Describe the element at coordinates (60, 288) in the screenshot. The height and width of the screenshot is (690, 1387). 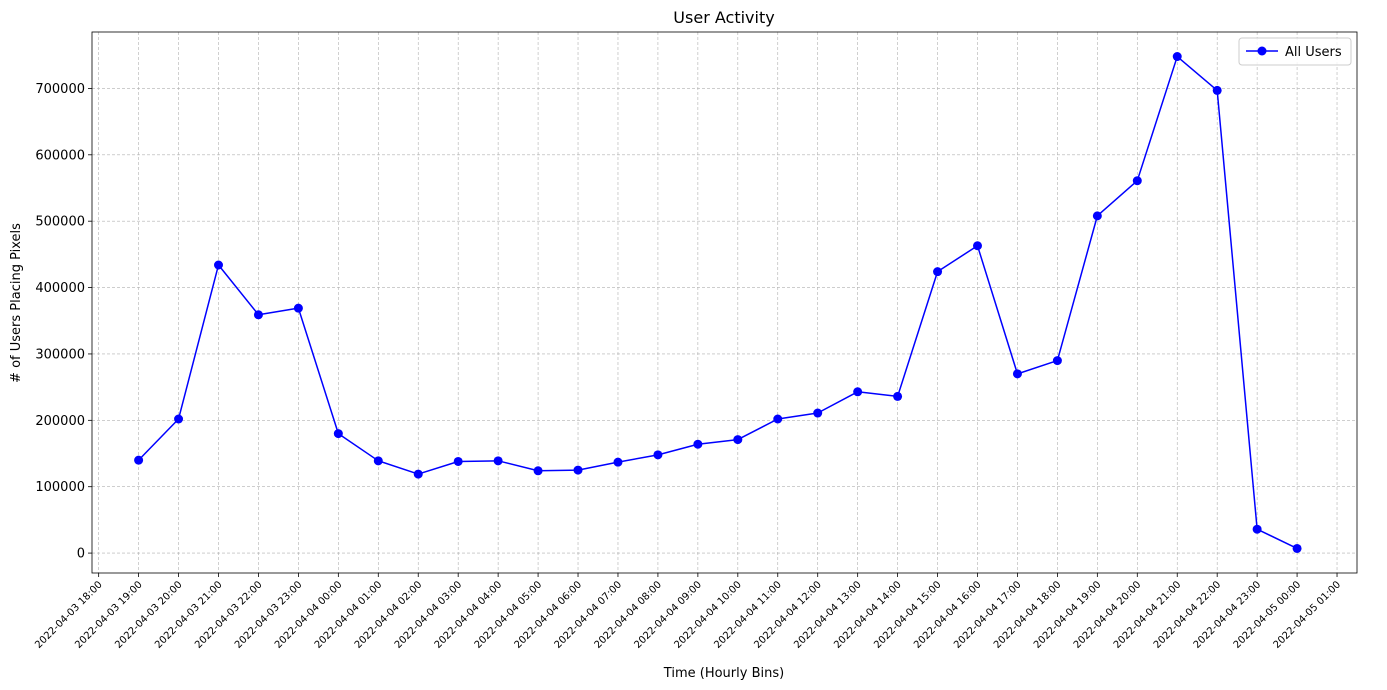
I see `y-tick-label: 400000` at that location.